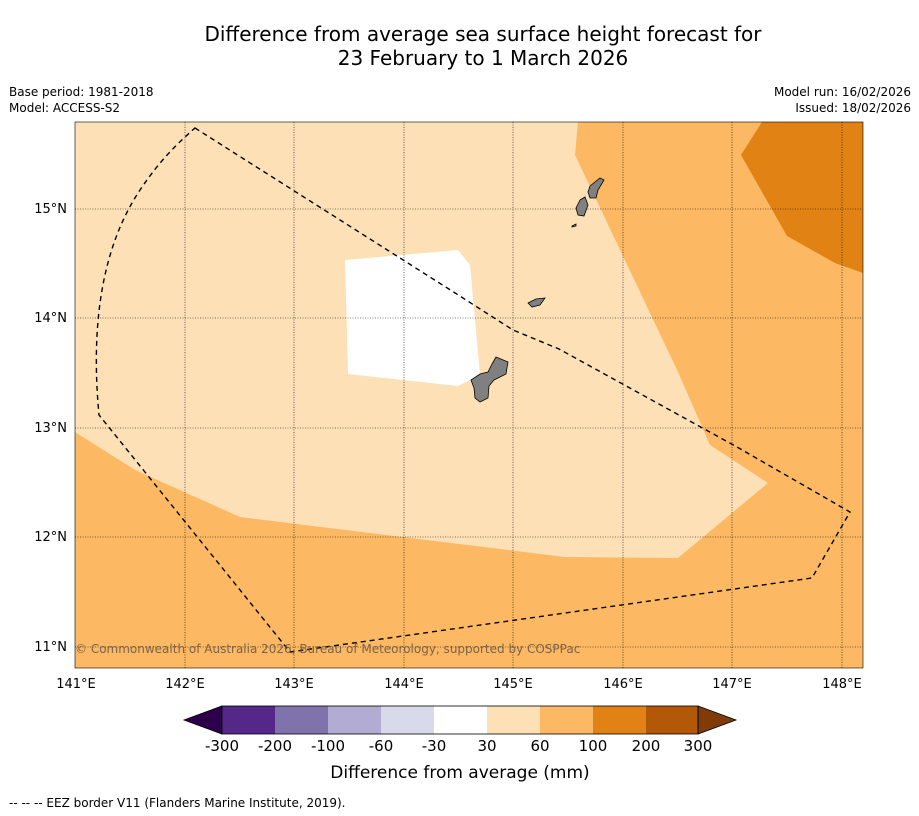 Image resolution: width=919 pixels, height=816 pixels. What do you see at coordinates (50, 537) in the screenshot?
I see `lat-label: 12°N` at bounding box center [50, 537].